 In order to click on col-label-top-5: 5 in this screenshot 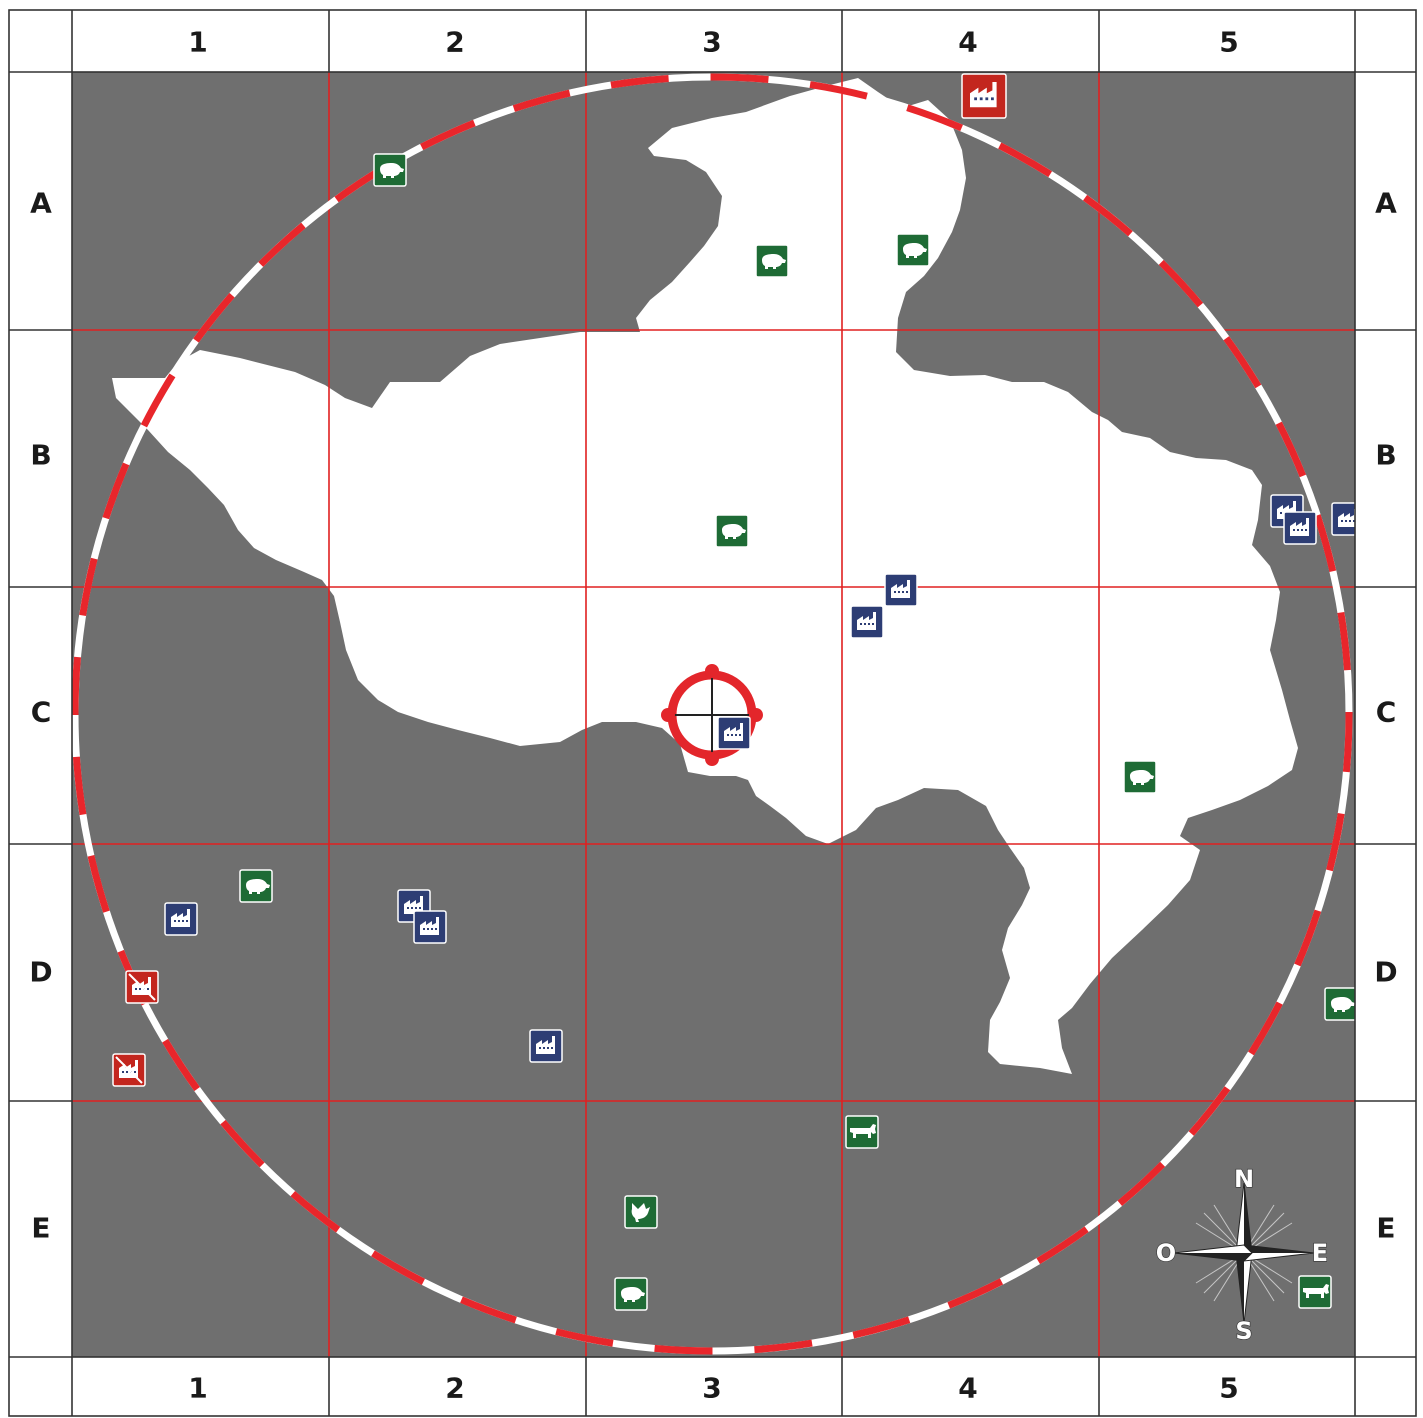, I will do `click(1228, 42)`.